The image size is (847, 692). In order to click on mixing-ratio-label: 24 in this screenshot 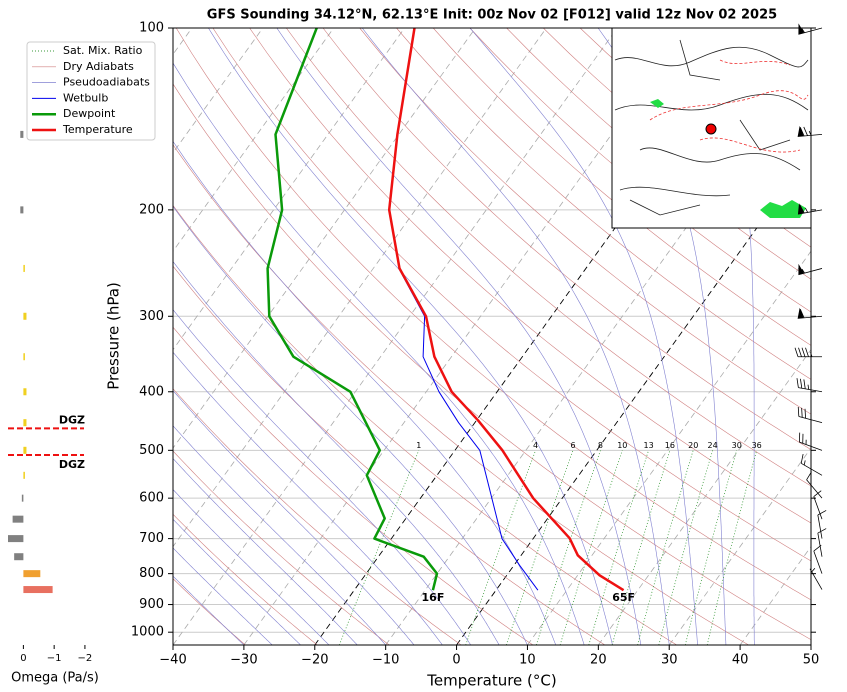, I will do `click(713, 445)`.